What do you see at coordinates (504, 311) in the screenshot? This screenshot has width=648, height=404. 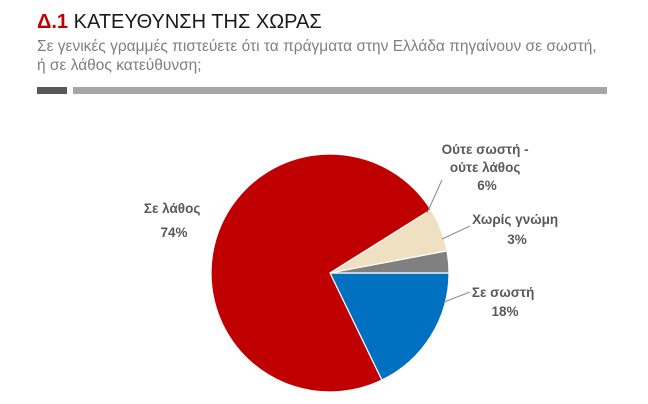 I see `slice-label-right-value: 18%` at bounding box center [504, 311].